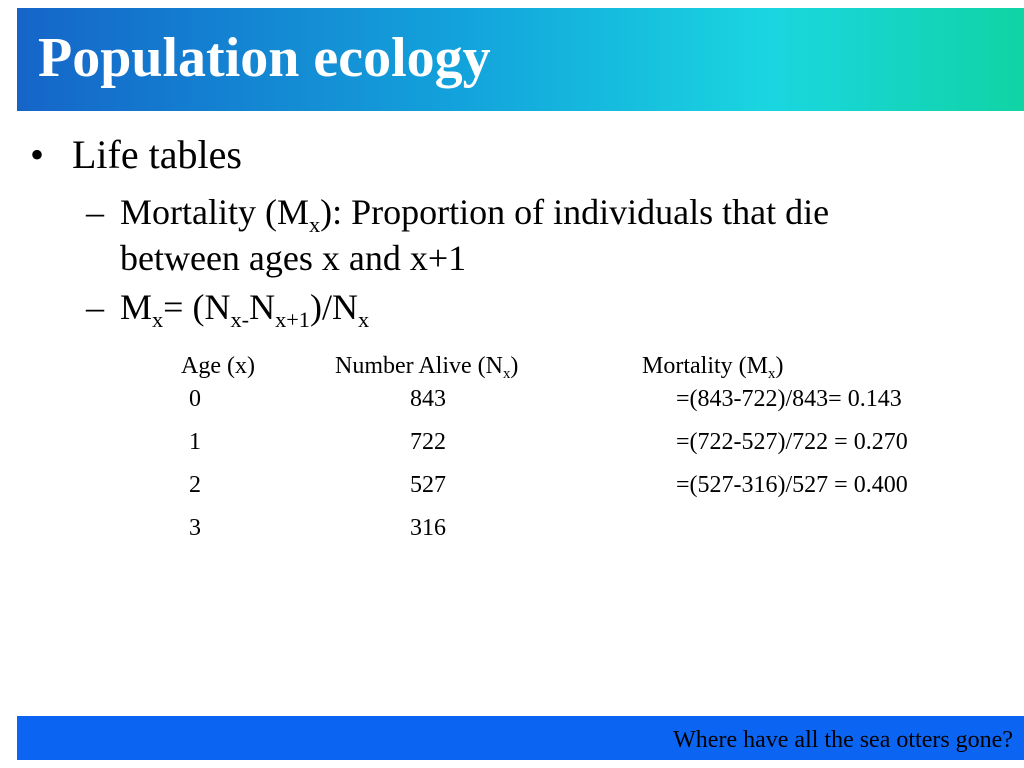  I want to click on table-header-number-alive: Number Alive (Nx), so click(427, 368).